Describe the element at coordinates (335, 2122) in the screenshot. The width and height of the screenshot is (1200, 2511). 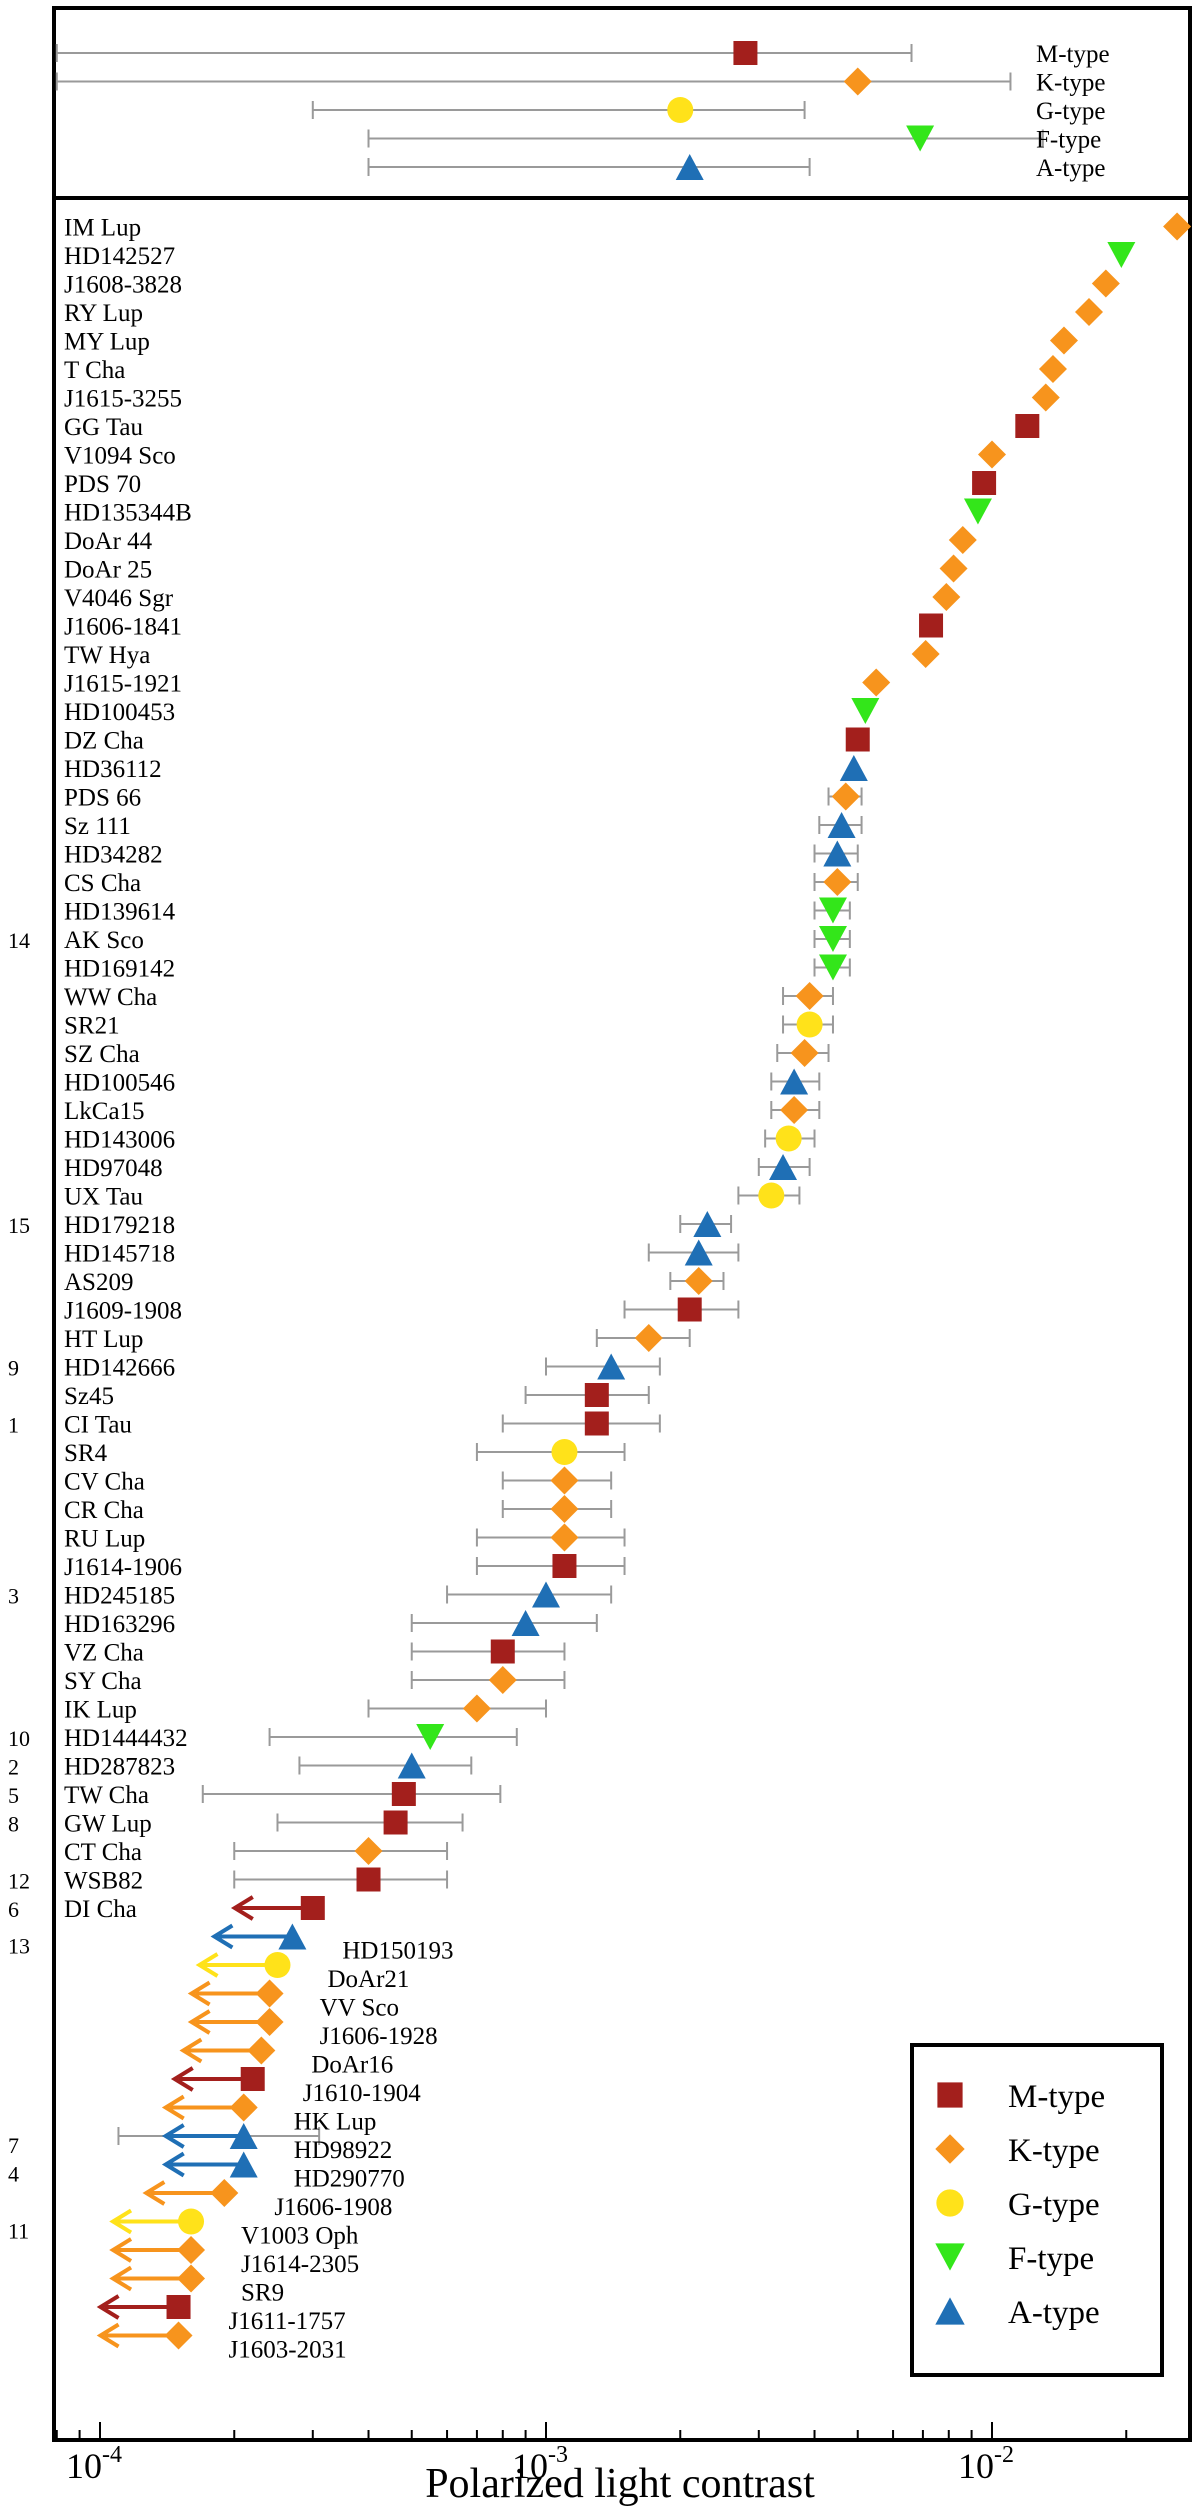
I see `label-hk-lup: HK Lup` at that location.